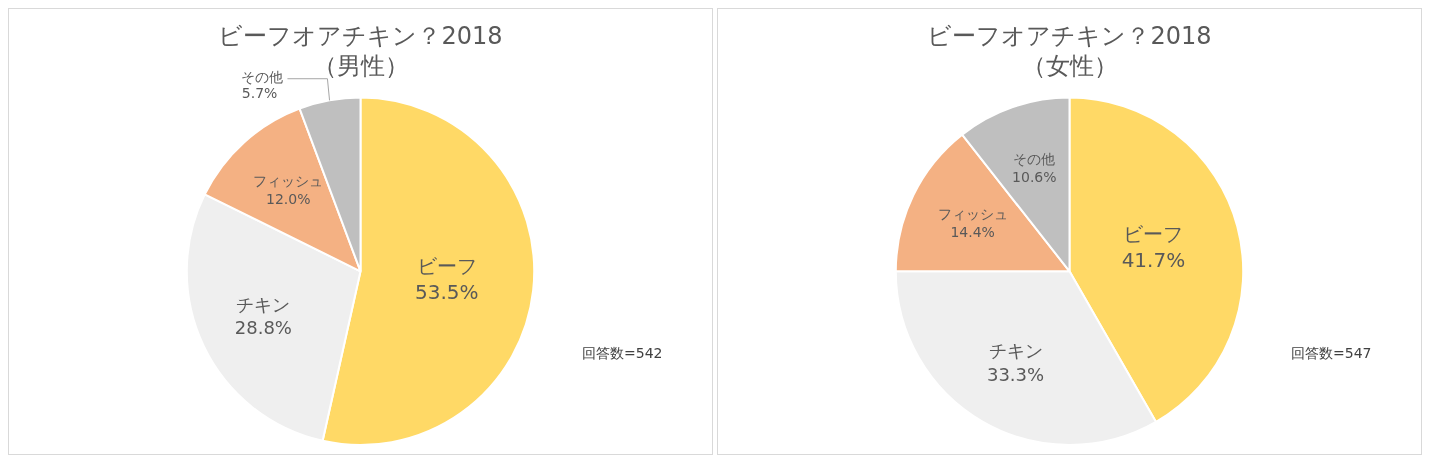 The image size is (1435, 463). Describe the element at coordinates (1069, 66) in the screenshot. I see `chart-subtitle: （女性）` at that location.